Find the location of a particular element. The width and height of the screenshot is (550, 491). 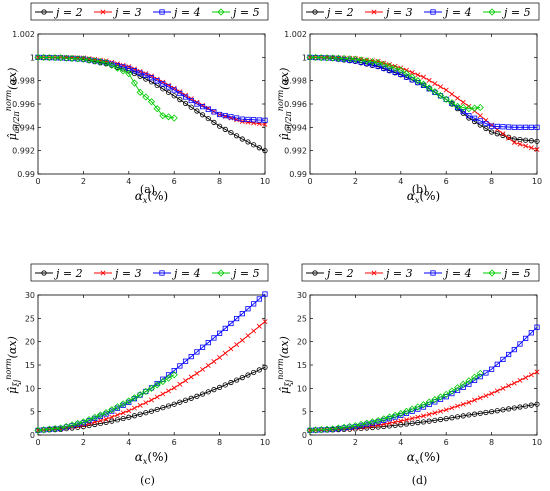

y-axis-label: μ̂ξjnorm(αx) is located at coordinates (12, 365).